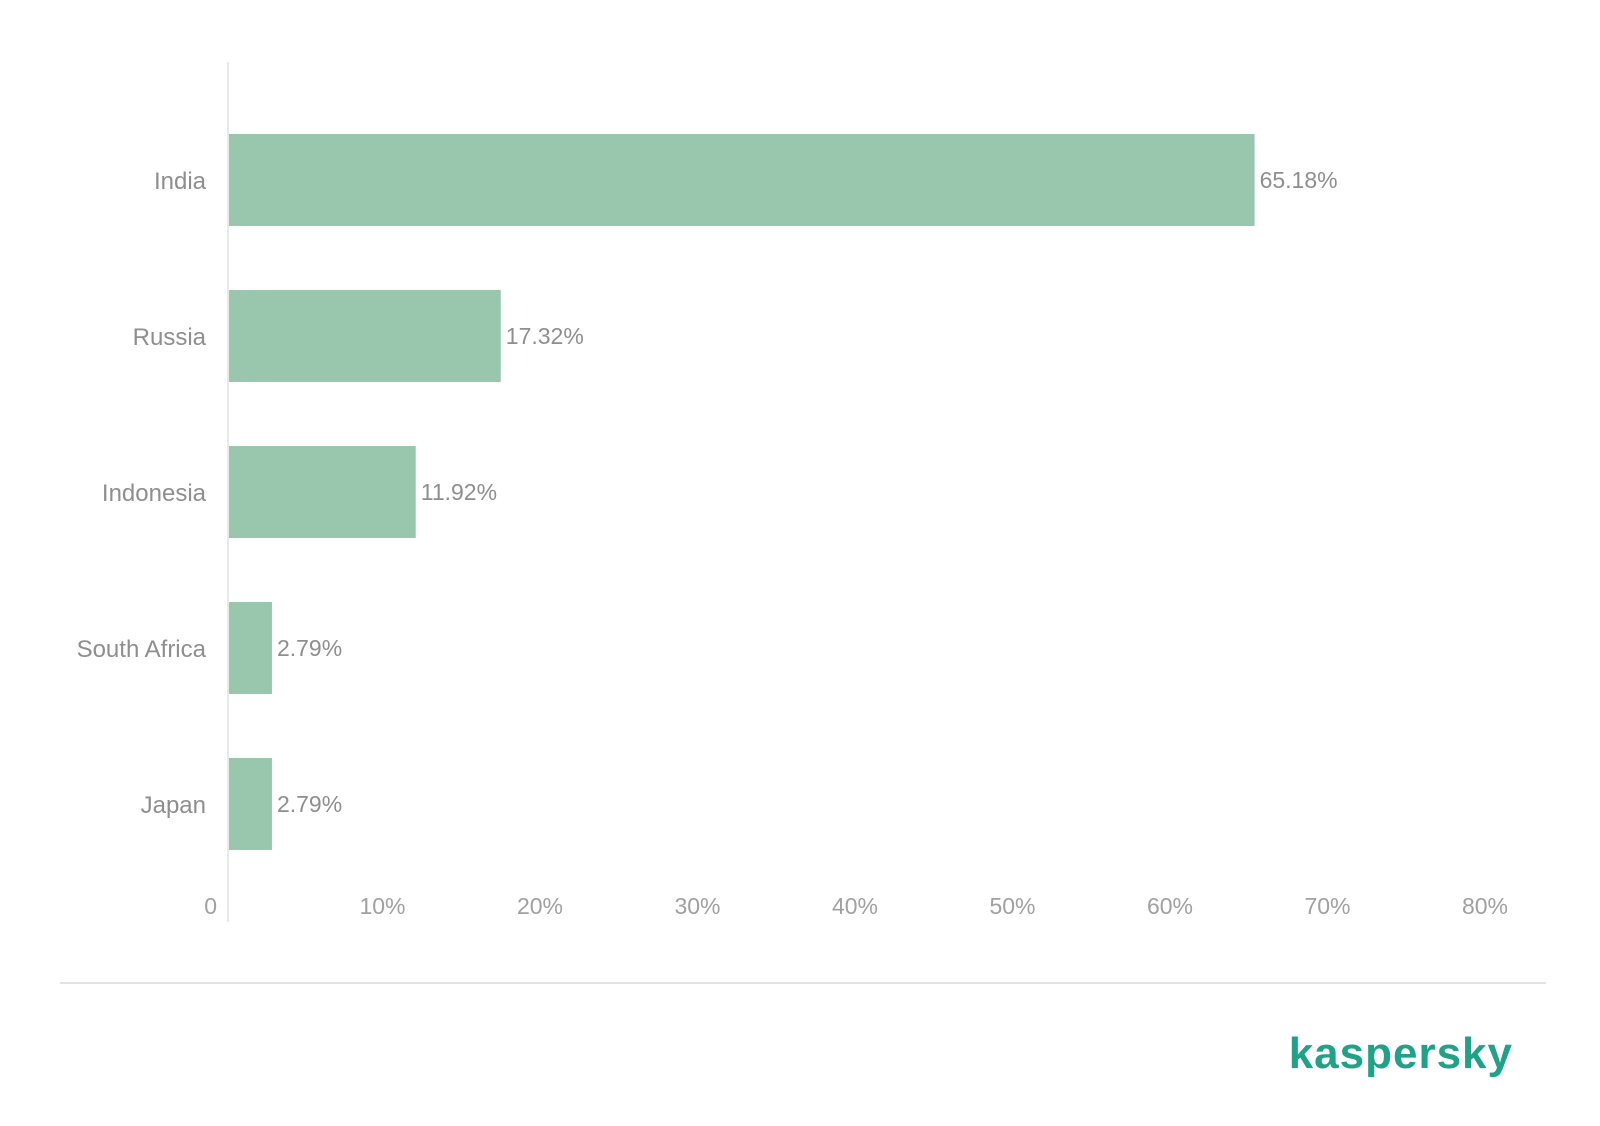  I want to click on bar-india, so click(742, 180).